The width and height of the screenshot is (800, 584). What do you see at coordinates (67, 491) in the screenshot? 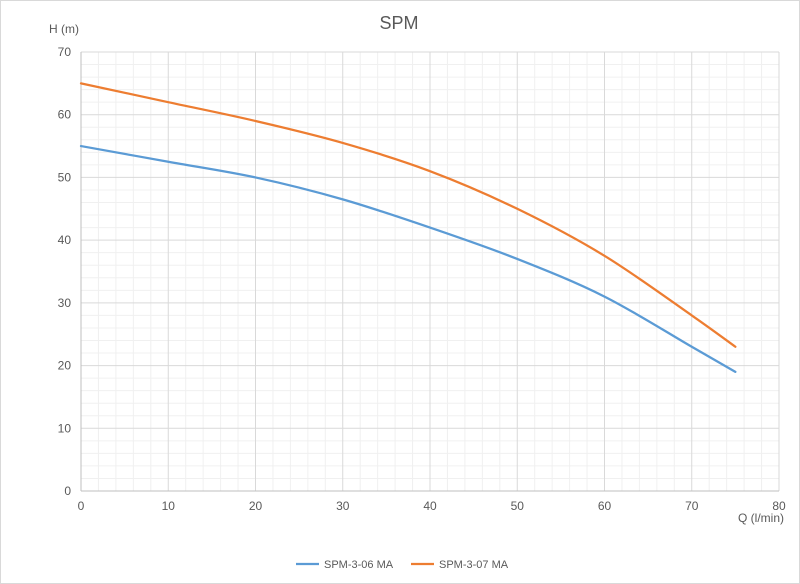
I see `y-tick-label: 0` at bounding box center [67, 491].